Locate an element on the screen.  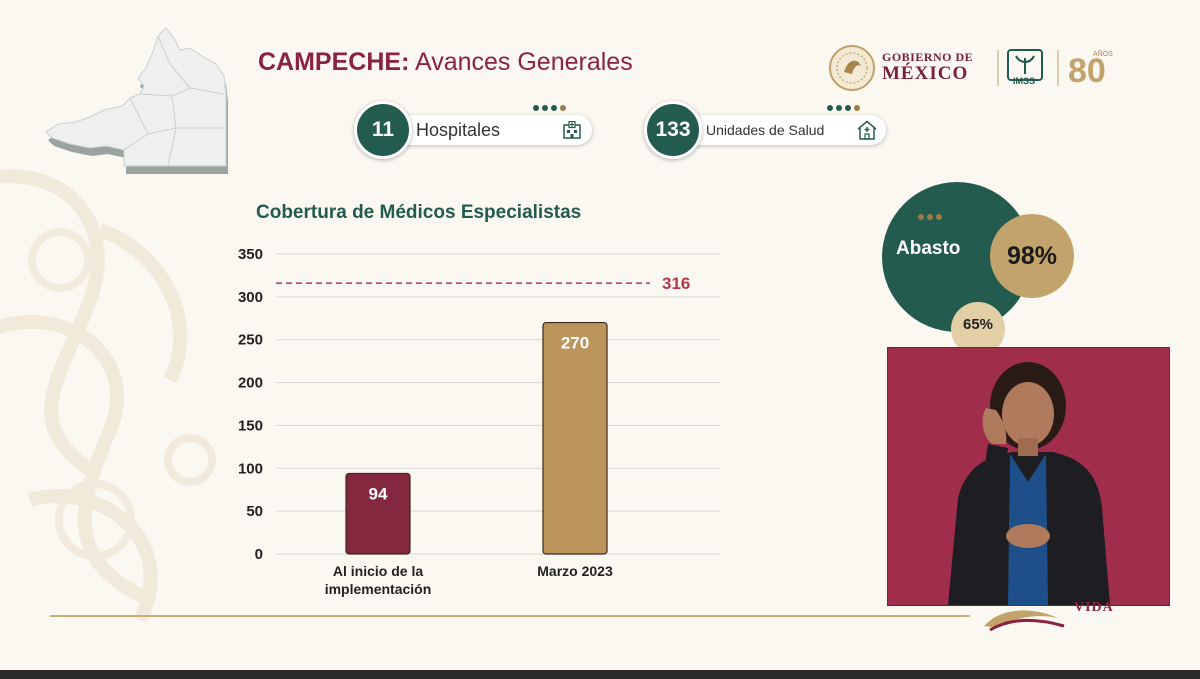
page-title-rest: Avances Generales is located at coordinates (521, 62).